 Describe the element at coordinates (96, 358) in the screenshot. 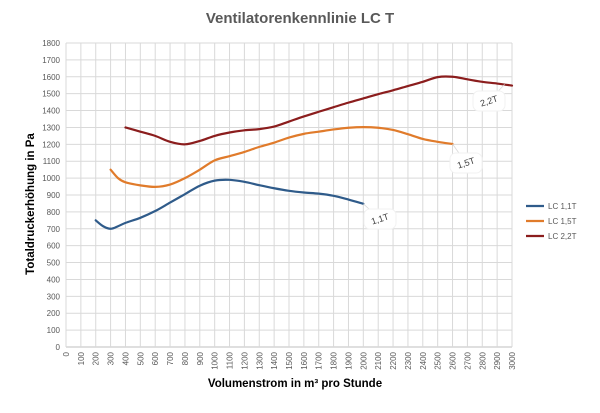

I see `x-tick-label: 200` at that location.